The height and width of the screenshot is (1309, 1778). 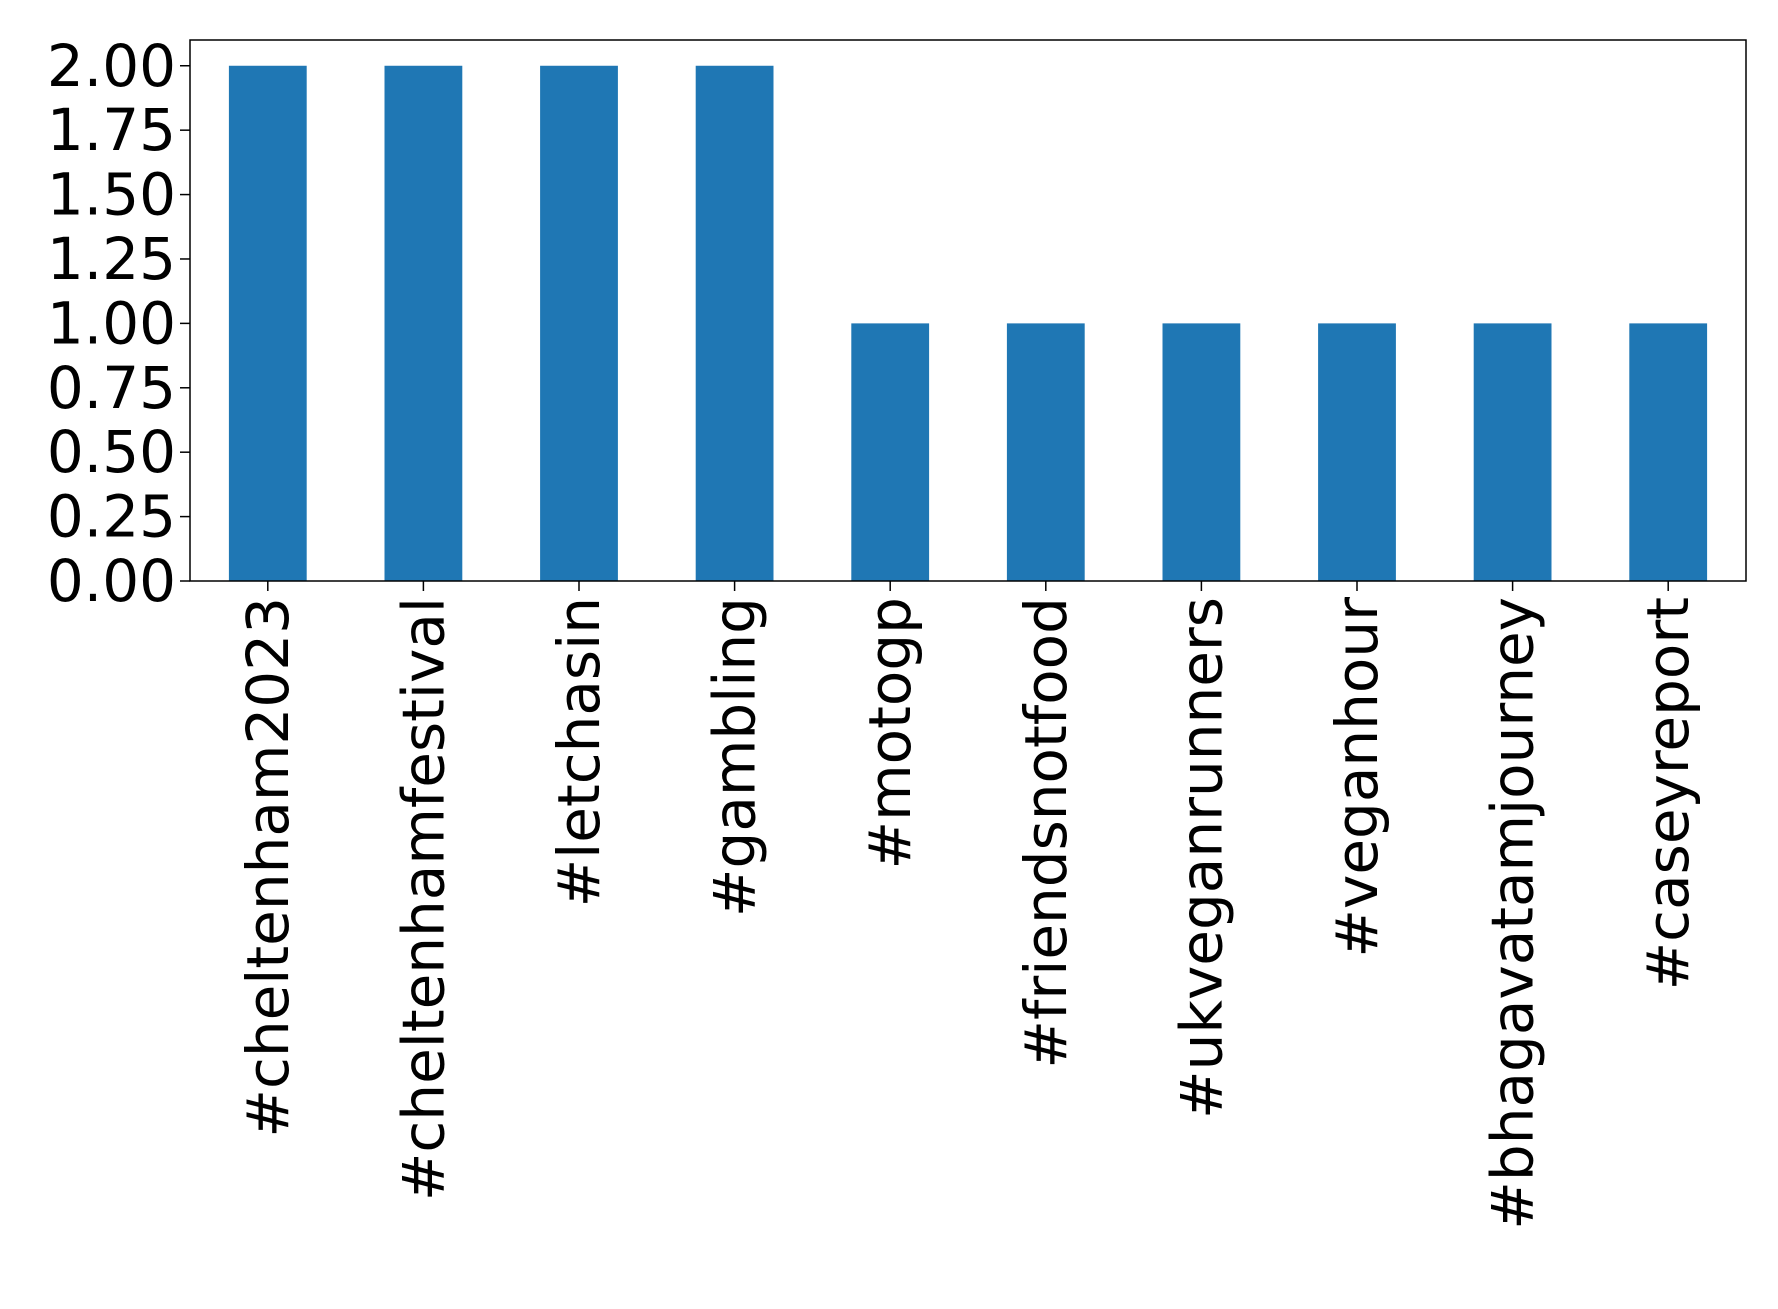 What do you see at coordinates (579, 323) in the screenshot?
I see `bar-letchasin` at bounding box center [579, 323].